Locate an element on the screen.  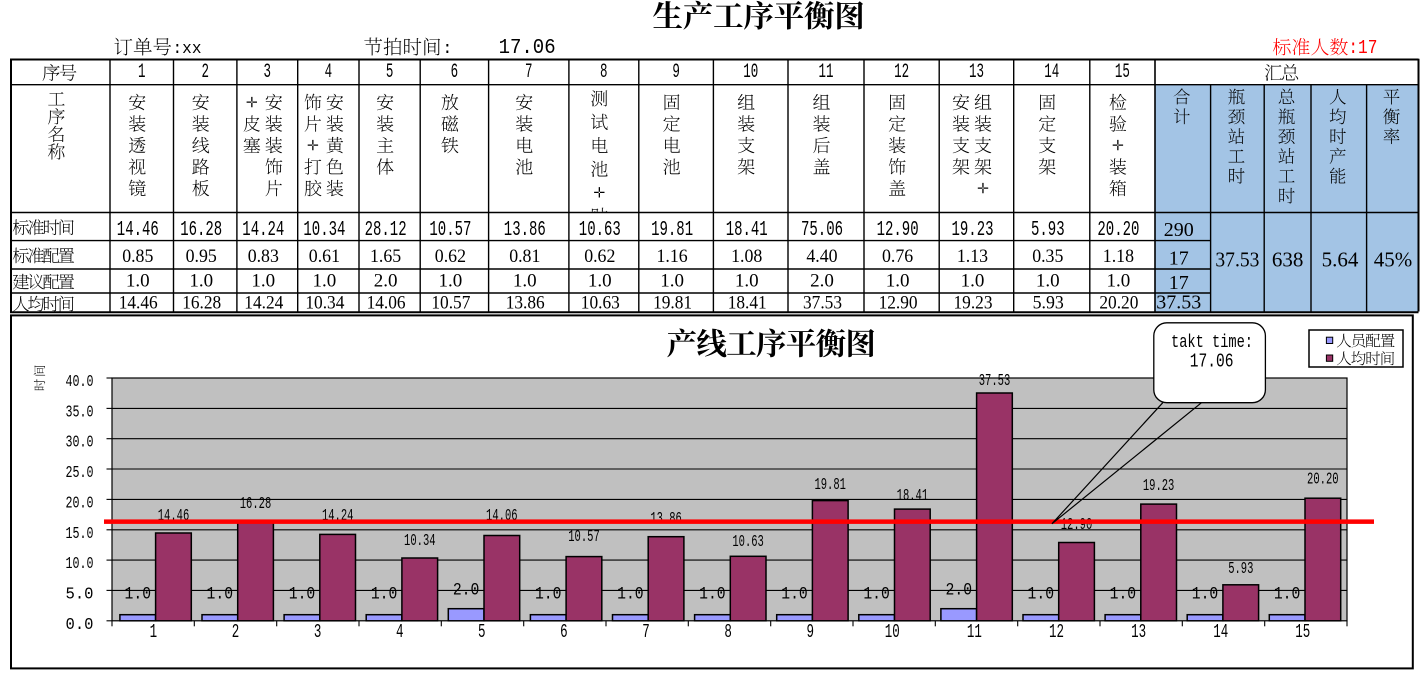
svg-text: 0.62 is located at coordinates (450, 256).